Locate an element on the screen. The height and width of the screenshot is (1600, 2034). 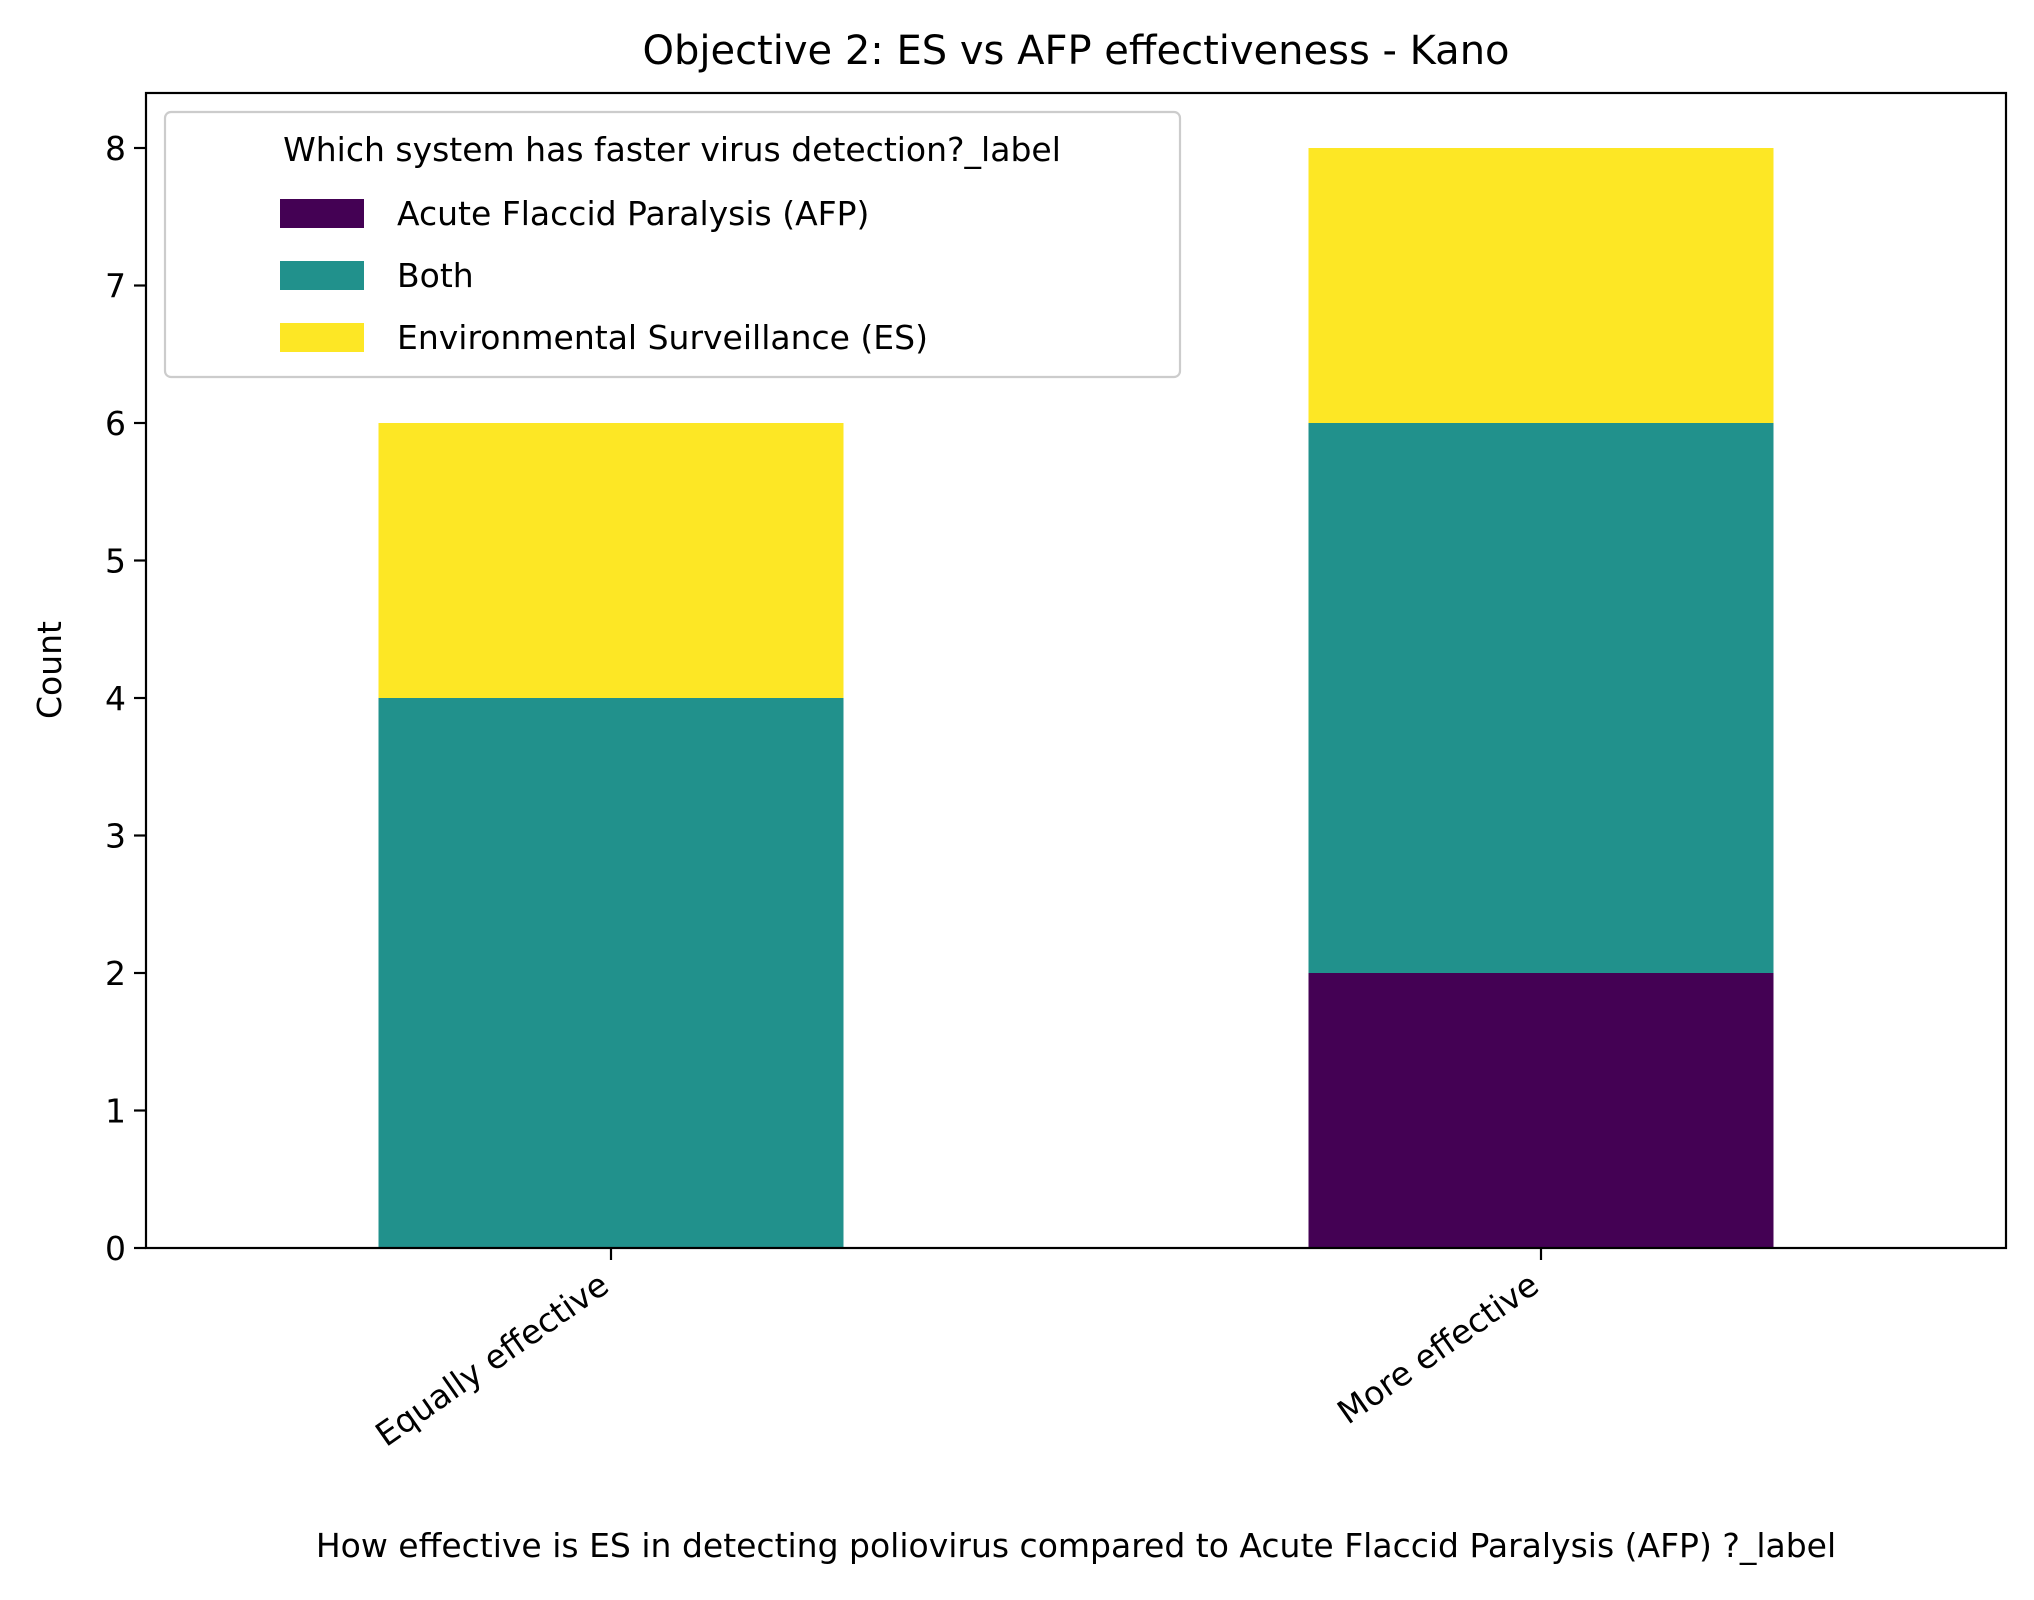
y-tick-label: 7 is located at coordinates (115, 286).